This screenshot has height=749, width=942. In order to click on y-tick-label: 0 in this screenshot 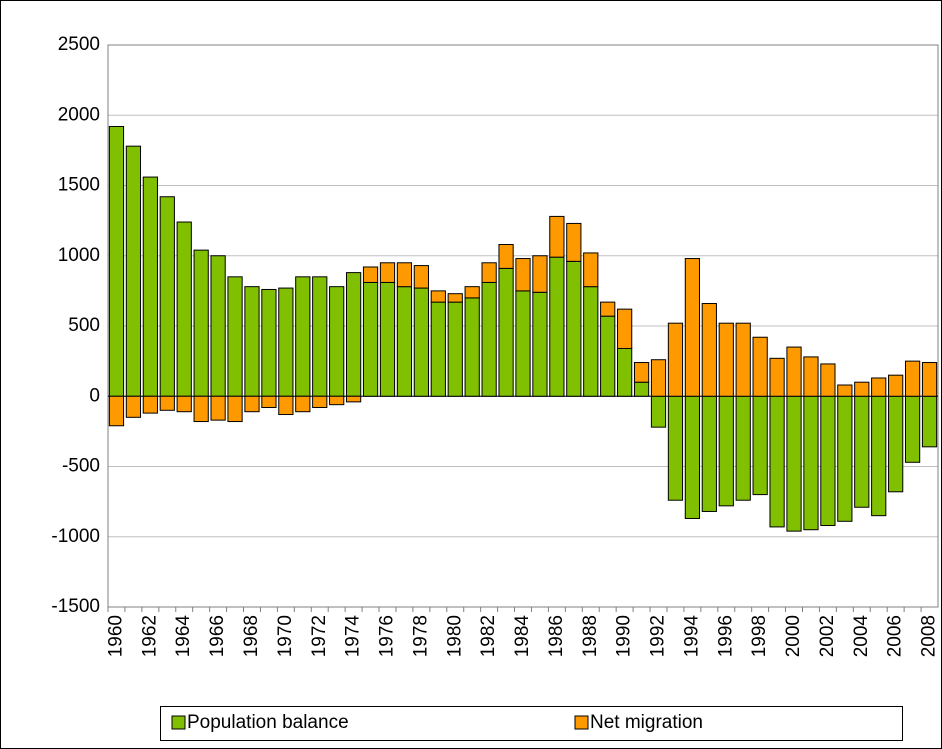, I will do `click(94, 395)`.